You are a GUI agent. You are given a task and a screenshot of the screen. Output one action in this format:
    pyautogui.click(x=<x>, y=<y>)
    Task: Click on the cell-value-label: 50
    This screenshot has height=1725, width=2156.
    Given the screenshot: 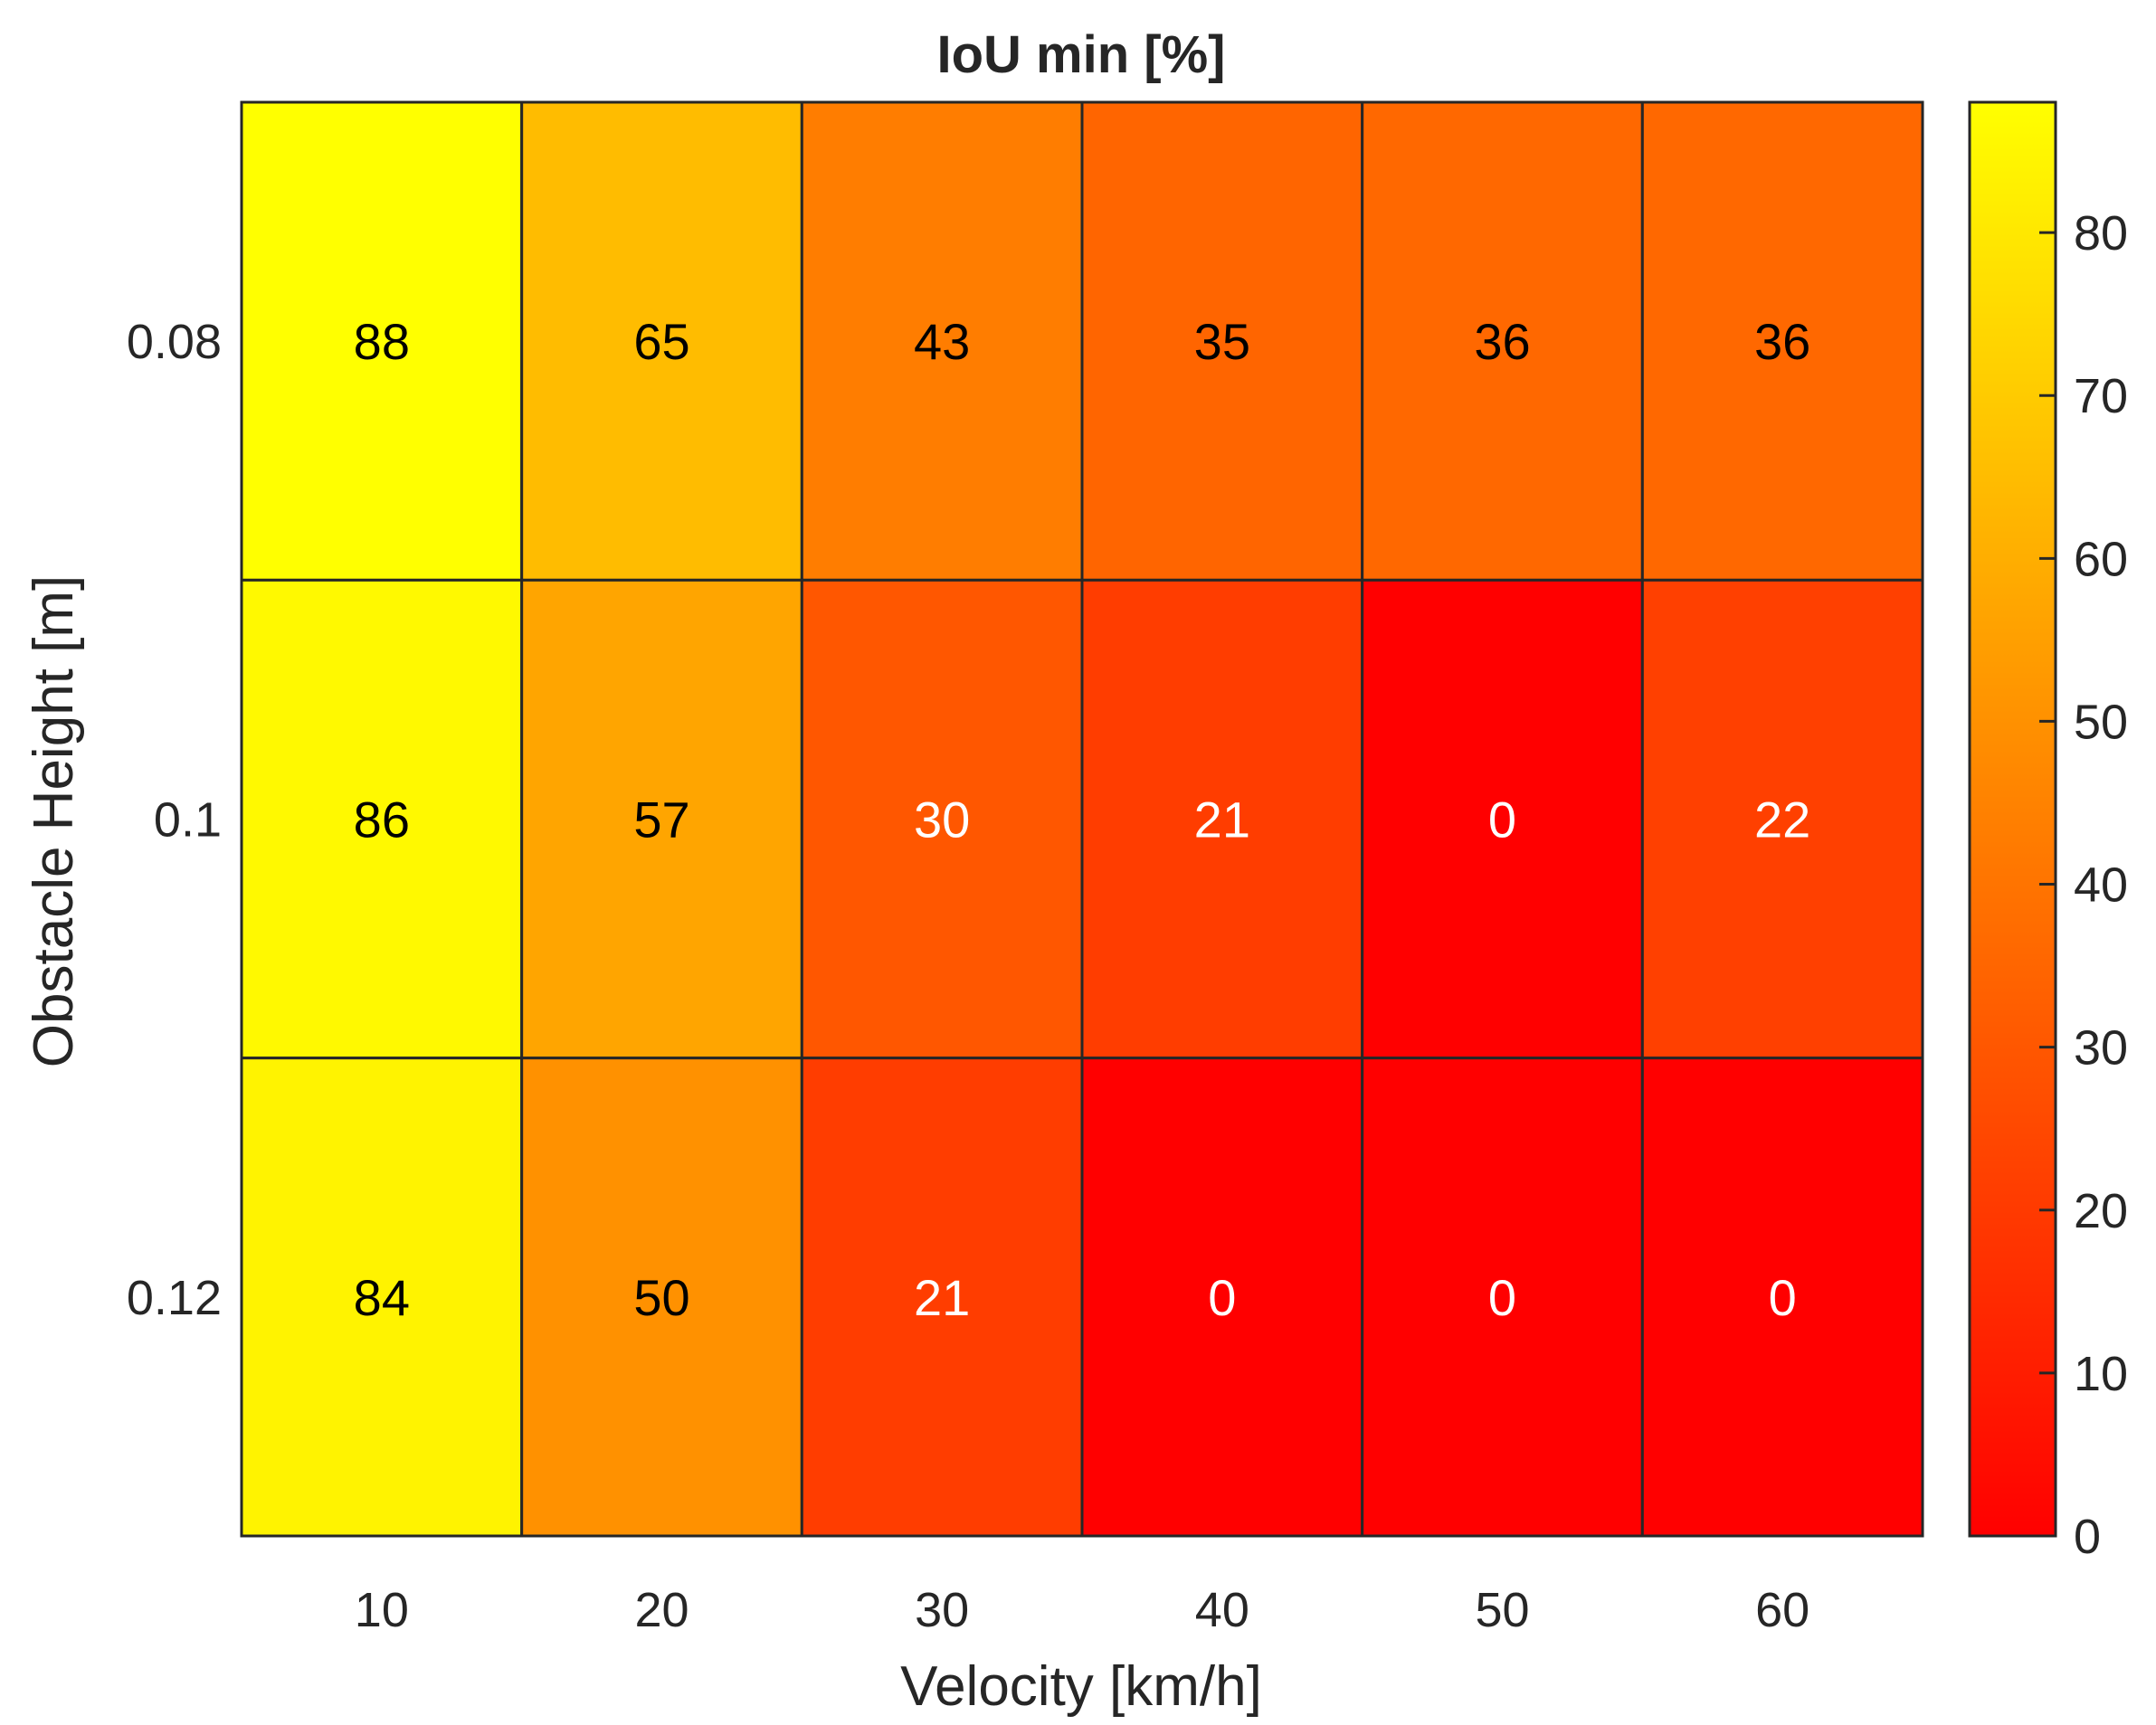 What is the action you would take?
    pyautogui.click(x=661, y=1297)
    